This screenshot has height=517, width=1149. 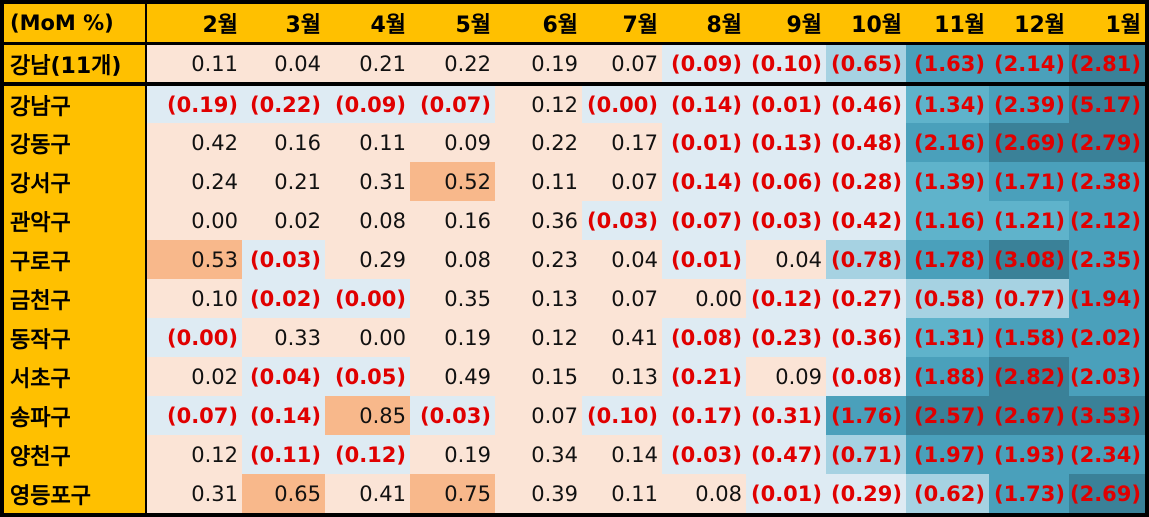 What do you see at coordinates (367, 376) in the screenshot?
I see `table-cell: (0.05)` at bounding box center [367, 376].